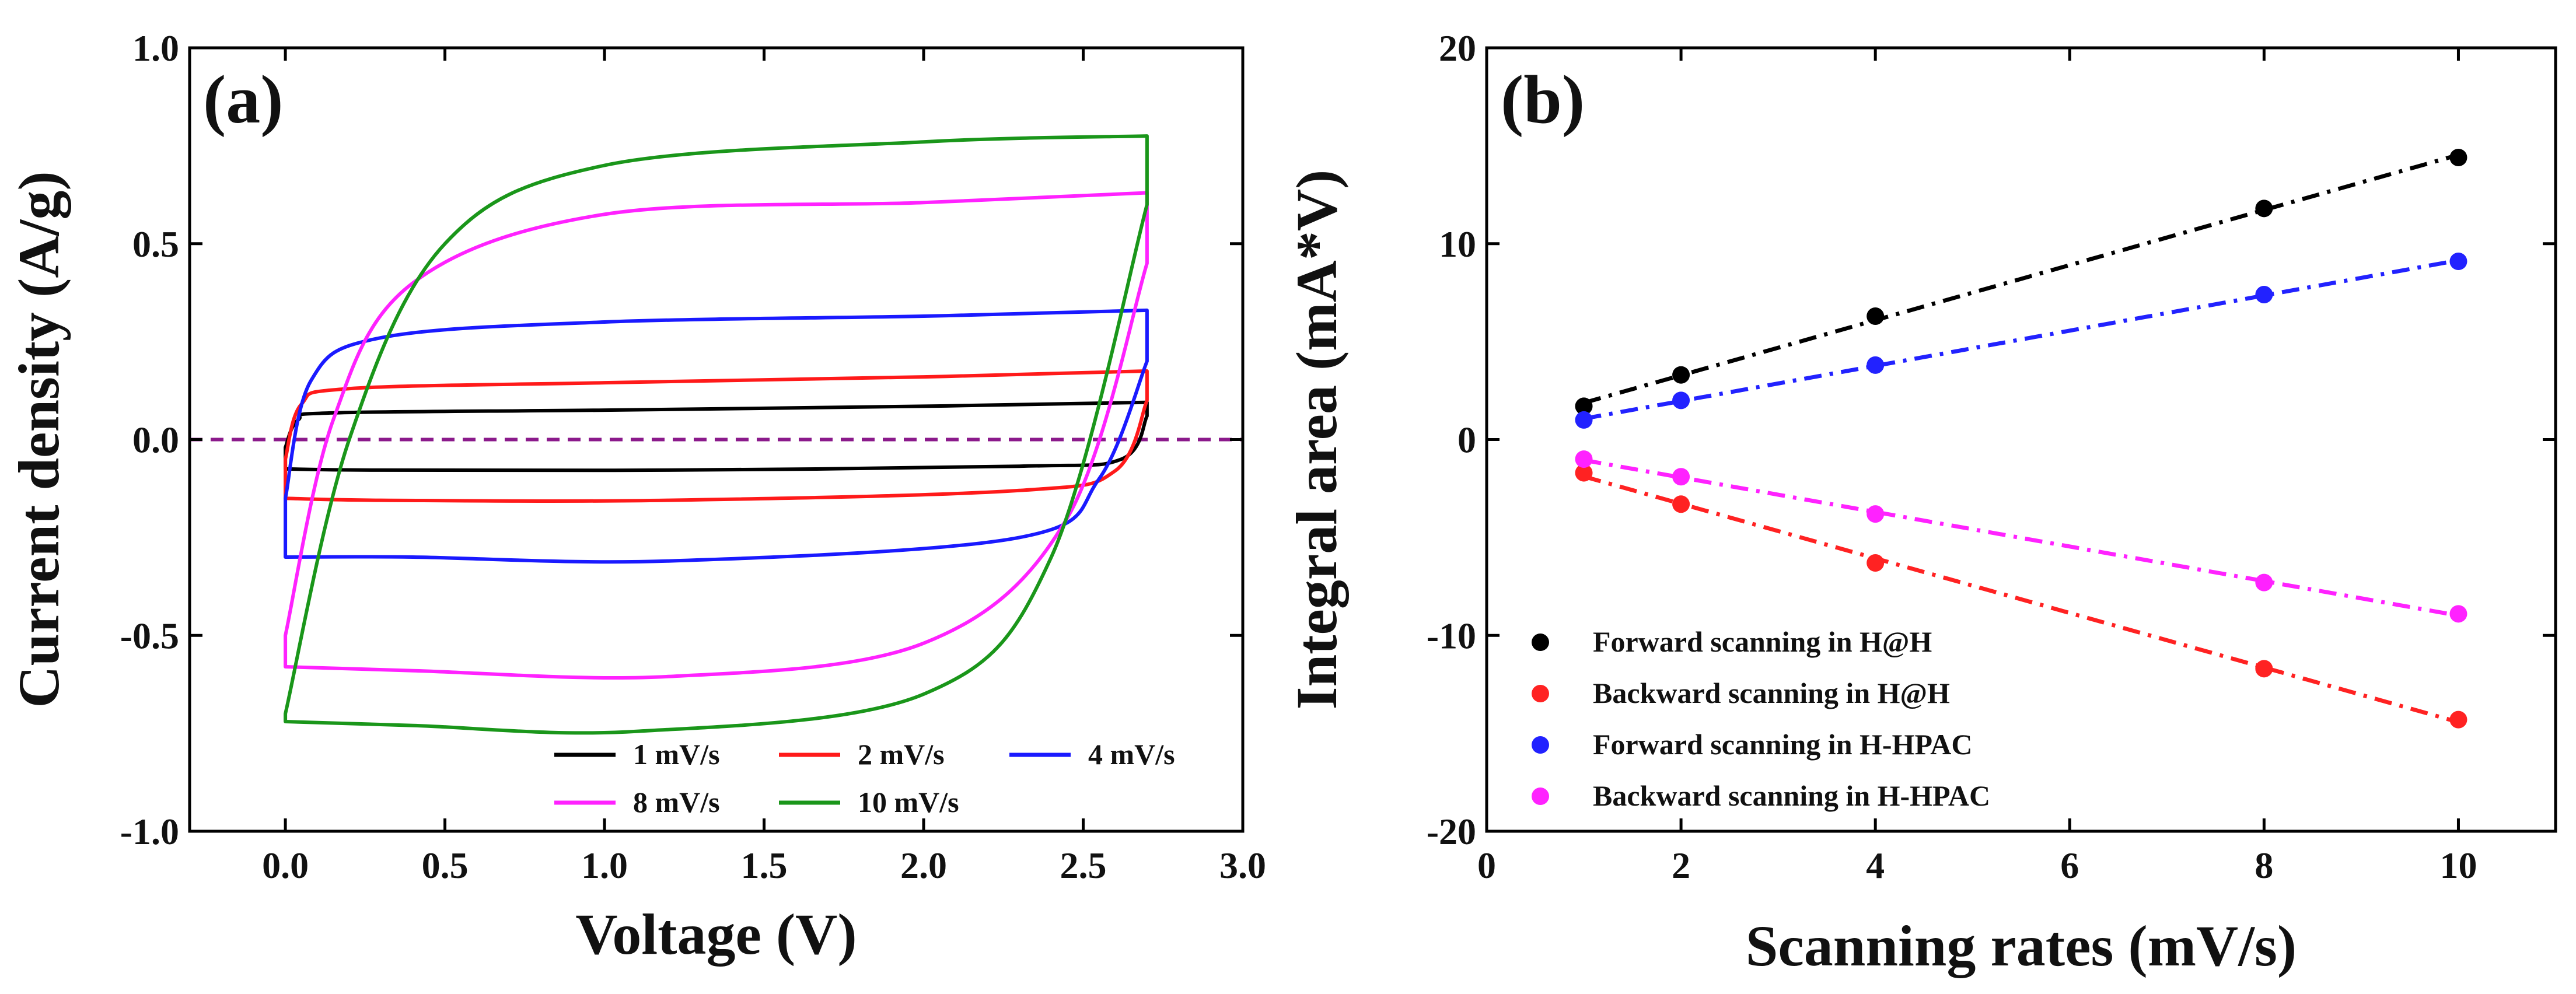 Image resolution: width=2576 pixels, height=994 pixels. What do you see at coordinates (1543, 99) in the screenshot?
I see `panel-label-b: (b)` at bounding box center [1543, 99].